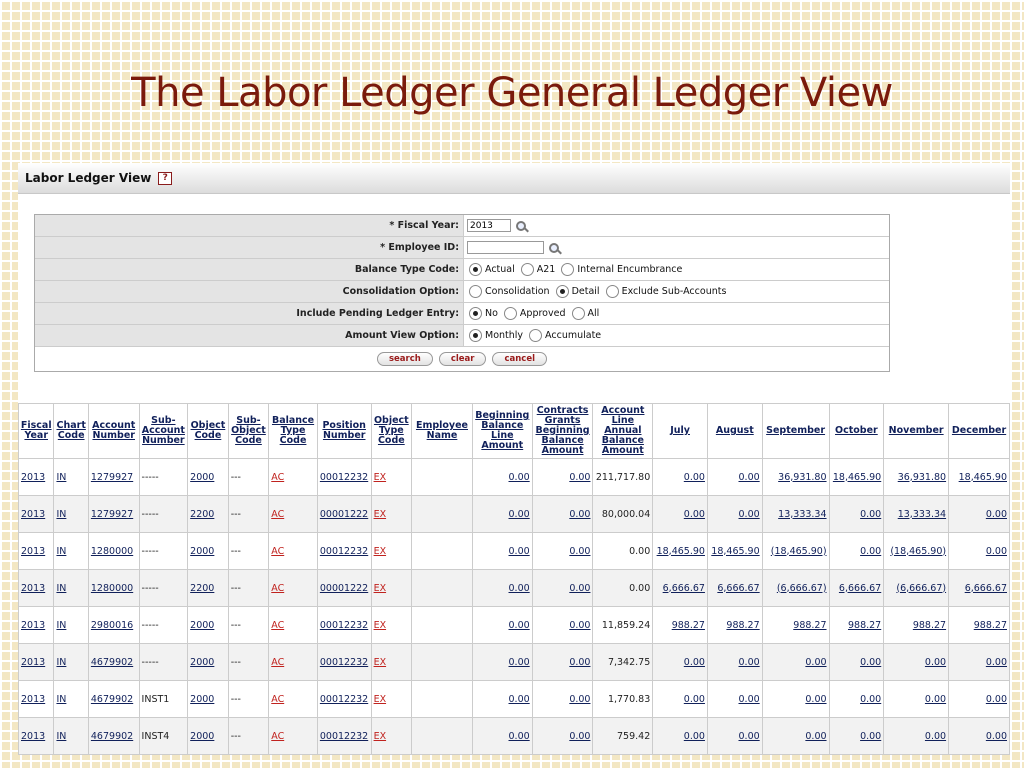 The image size is (1024, 768). Describe the element at coordinates (248, 431) in the screenshot. I see `column-header-sub-object-code: Sub-Object Code` at that location.